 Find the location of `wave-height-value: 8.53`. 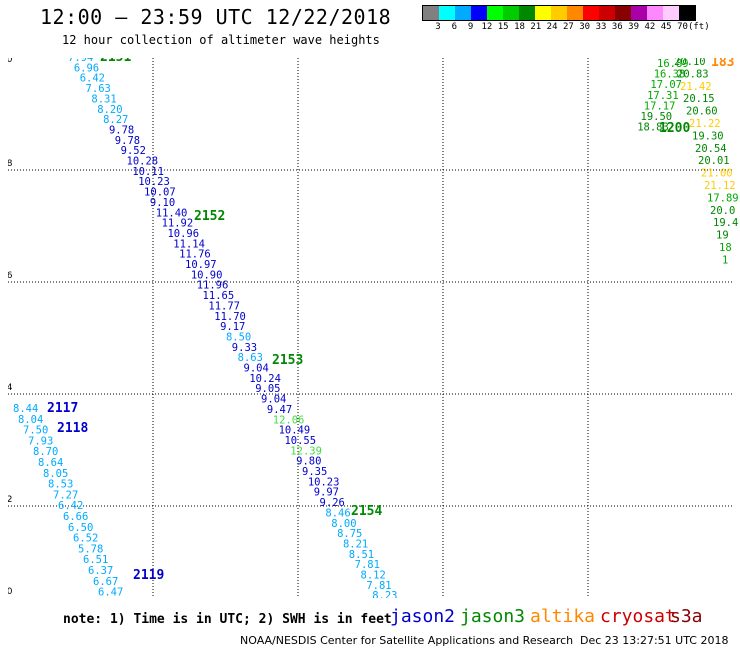

wave-height-value: 8.53 is located at coordinates (60, 485).